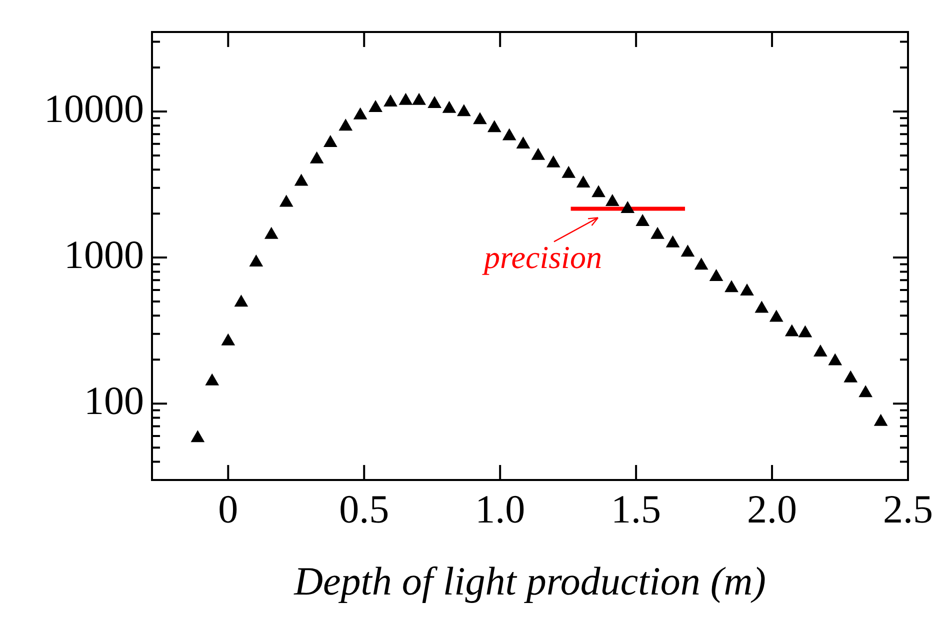 This screenshot has width=950, height=618. Describe the element at coordinates (500, 509) in the screenshot. I see `x-tick-label: 1.0` at that location.